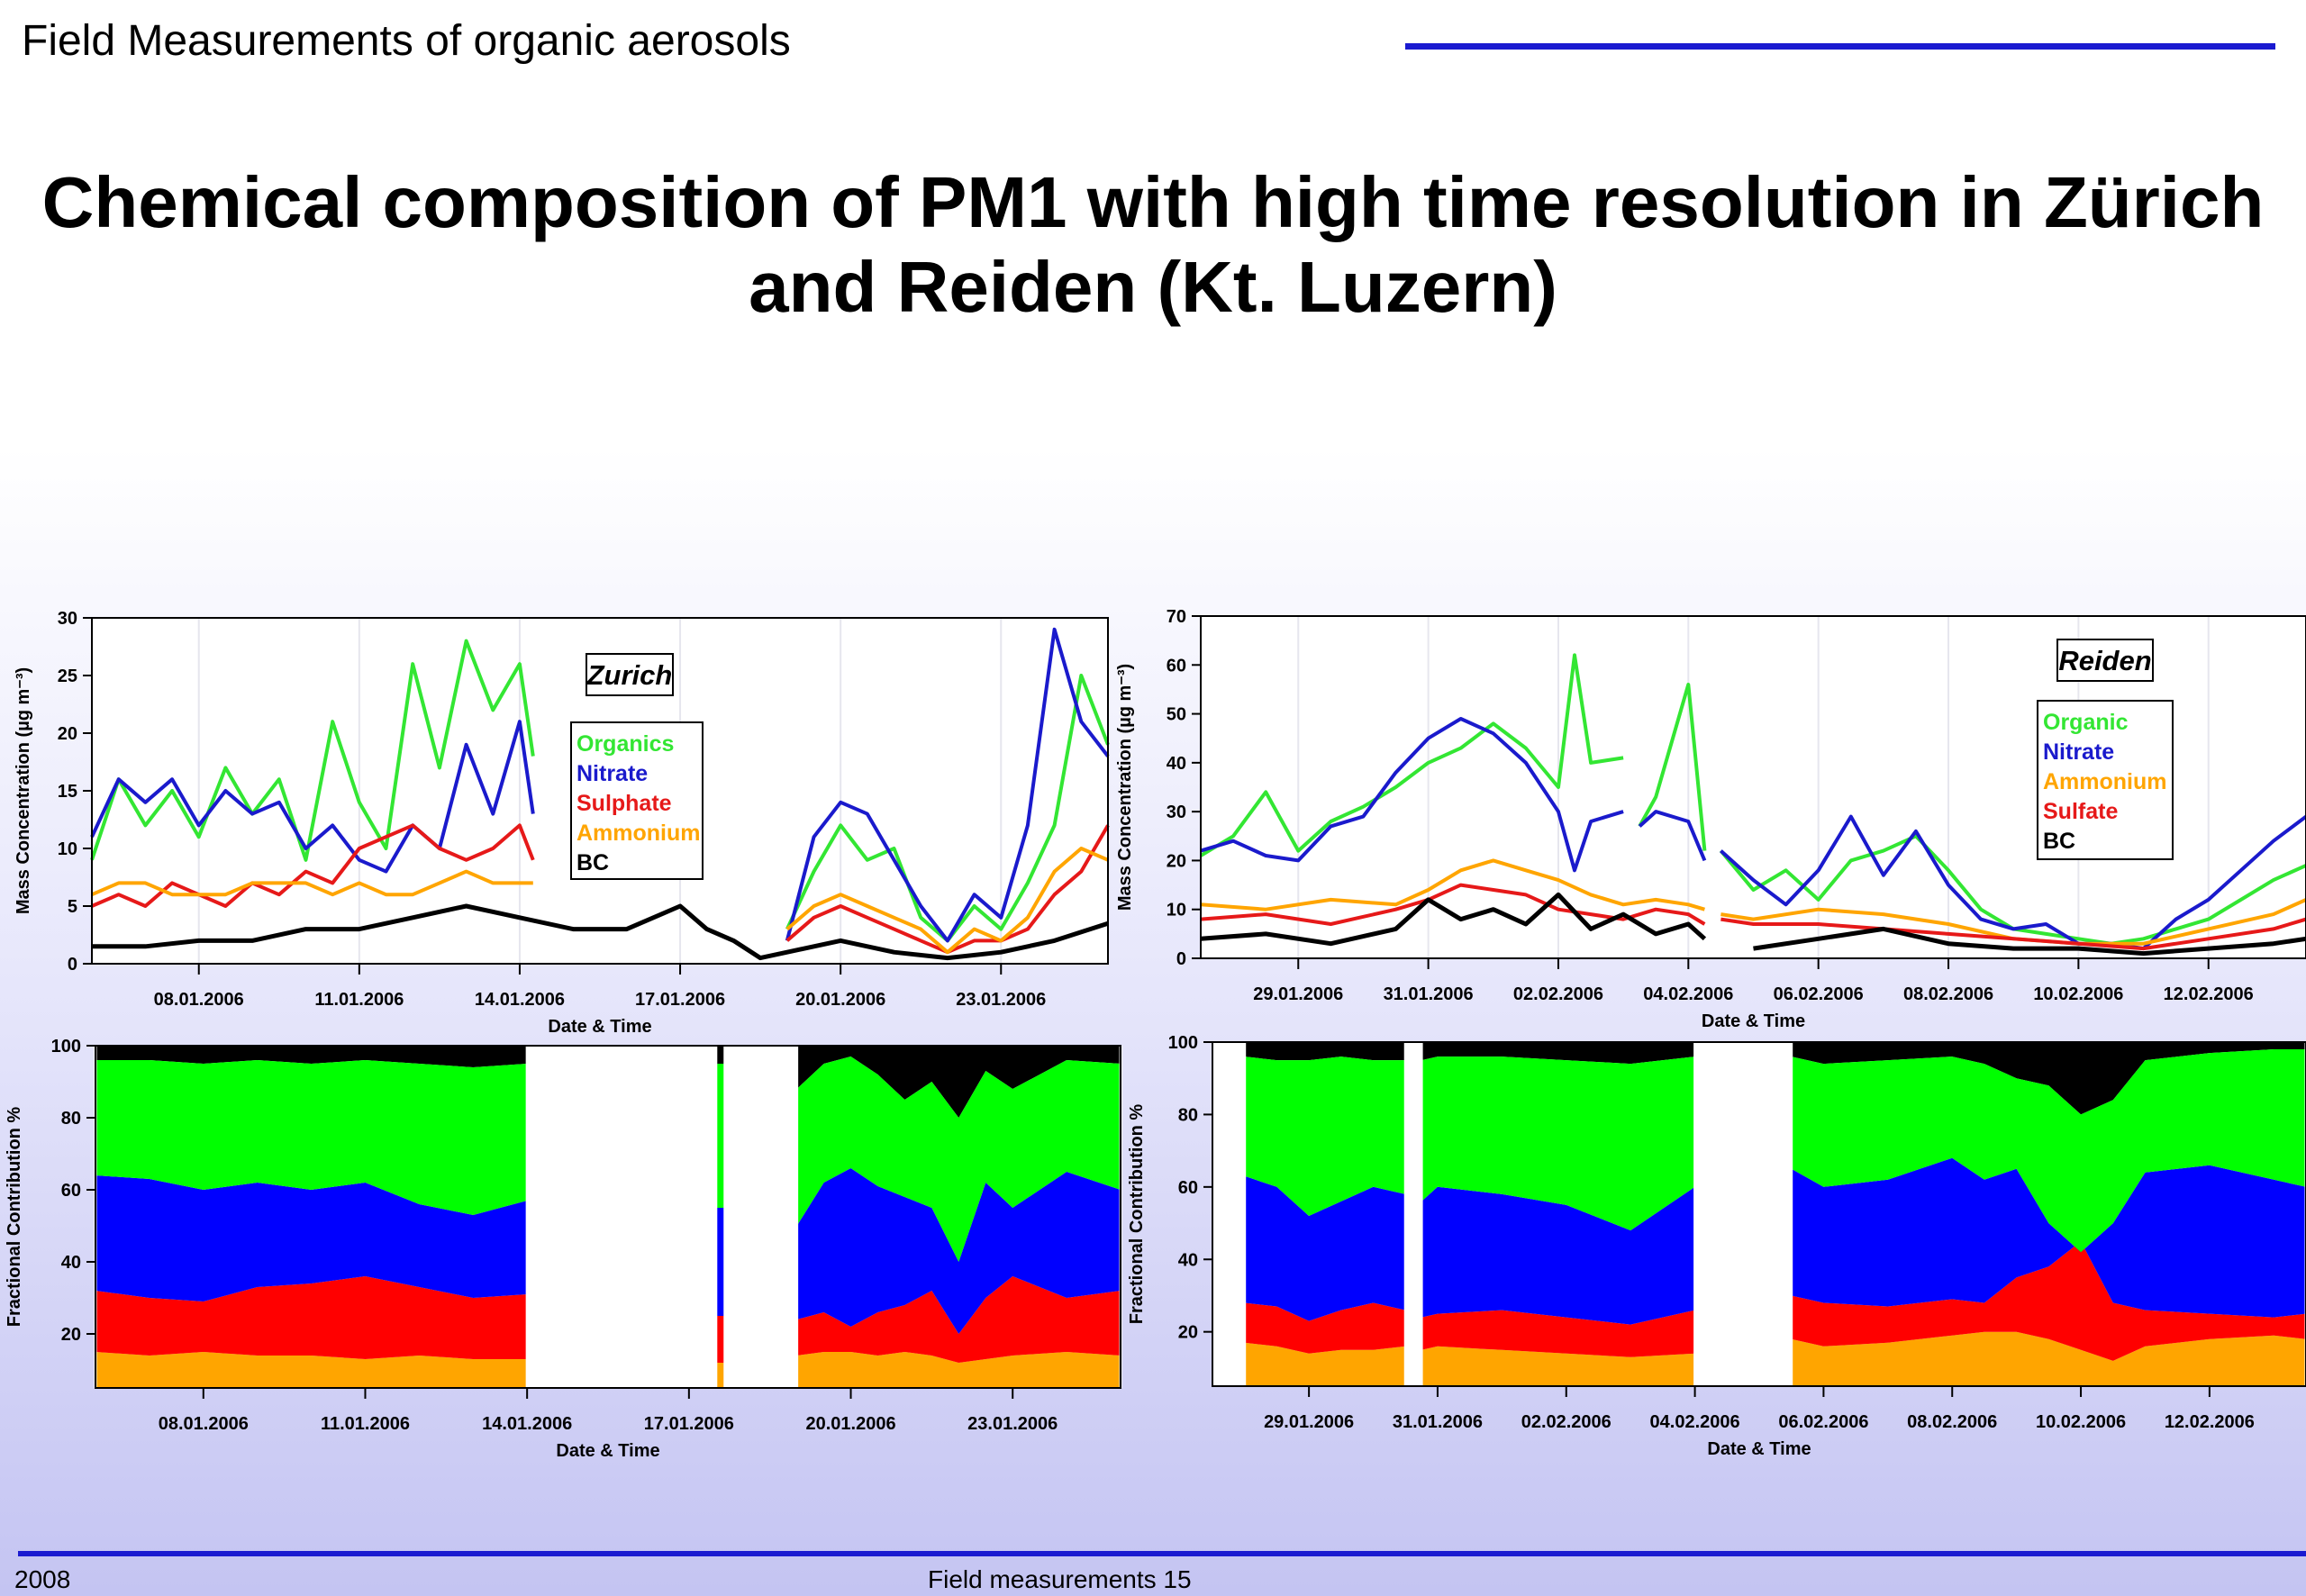 The image size is (2306, 1596). I want to click on reiden-conc-xtick-label-0: 29.01.2006, so click(1298, 994).